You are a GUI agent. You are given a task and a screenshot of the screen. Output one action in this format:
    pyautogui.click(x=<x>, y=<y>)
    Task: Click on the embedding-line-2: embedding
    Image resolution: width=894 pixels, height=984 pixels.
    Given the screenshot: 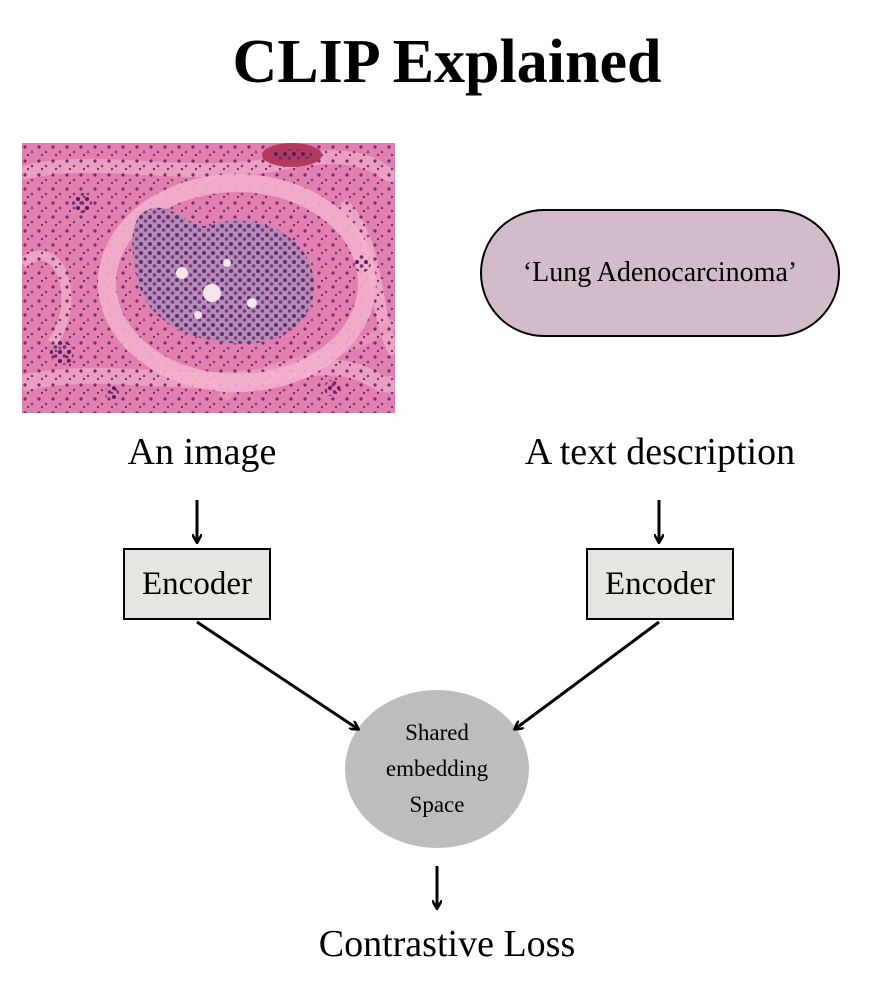 What is the action you would take?
    pyautogui.click(x=437, y=768)
    